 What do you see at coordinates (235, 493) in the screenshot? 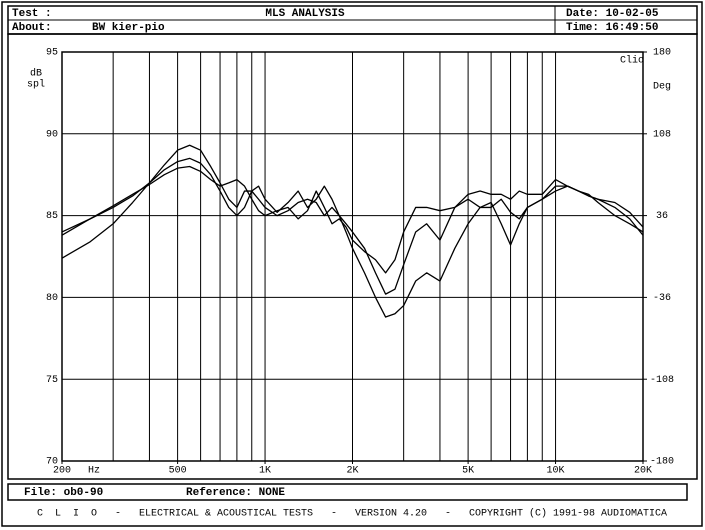
I see `reference: Reference: NONE` at bounding box center [235, 493].